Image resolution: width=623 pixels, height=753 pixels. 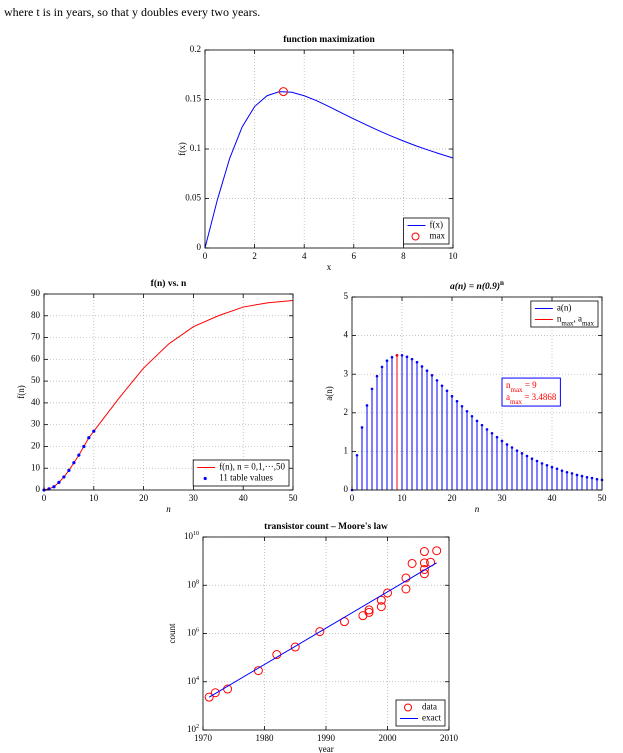 I want to click on y-tick-label: 0.2, so click(x=195, y=49).